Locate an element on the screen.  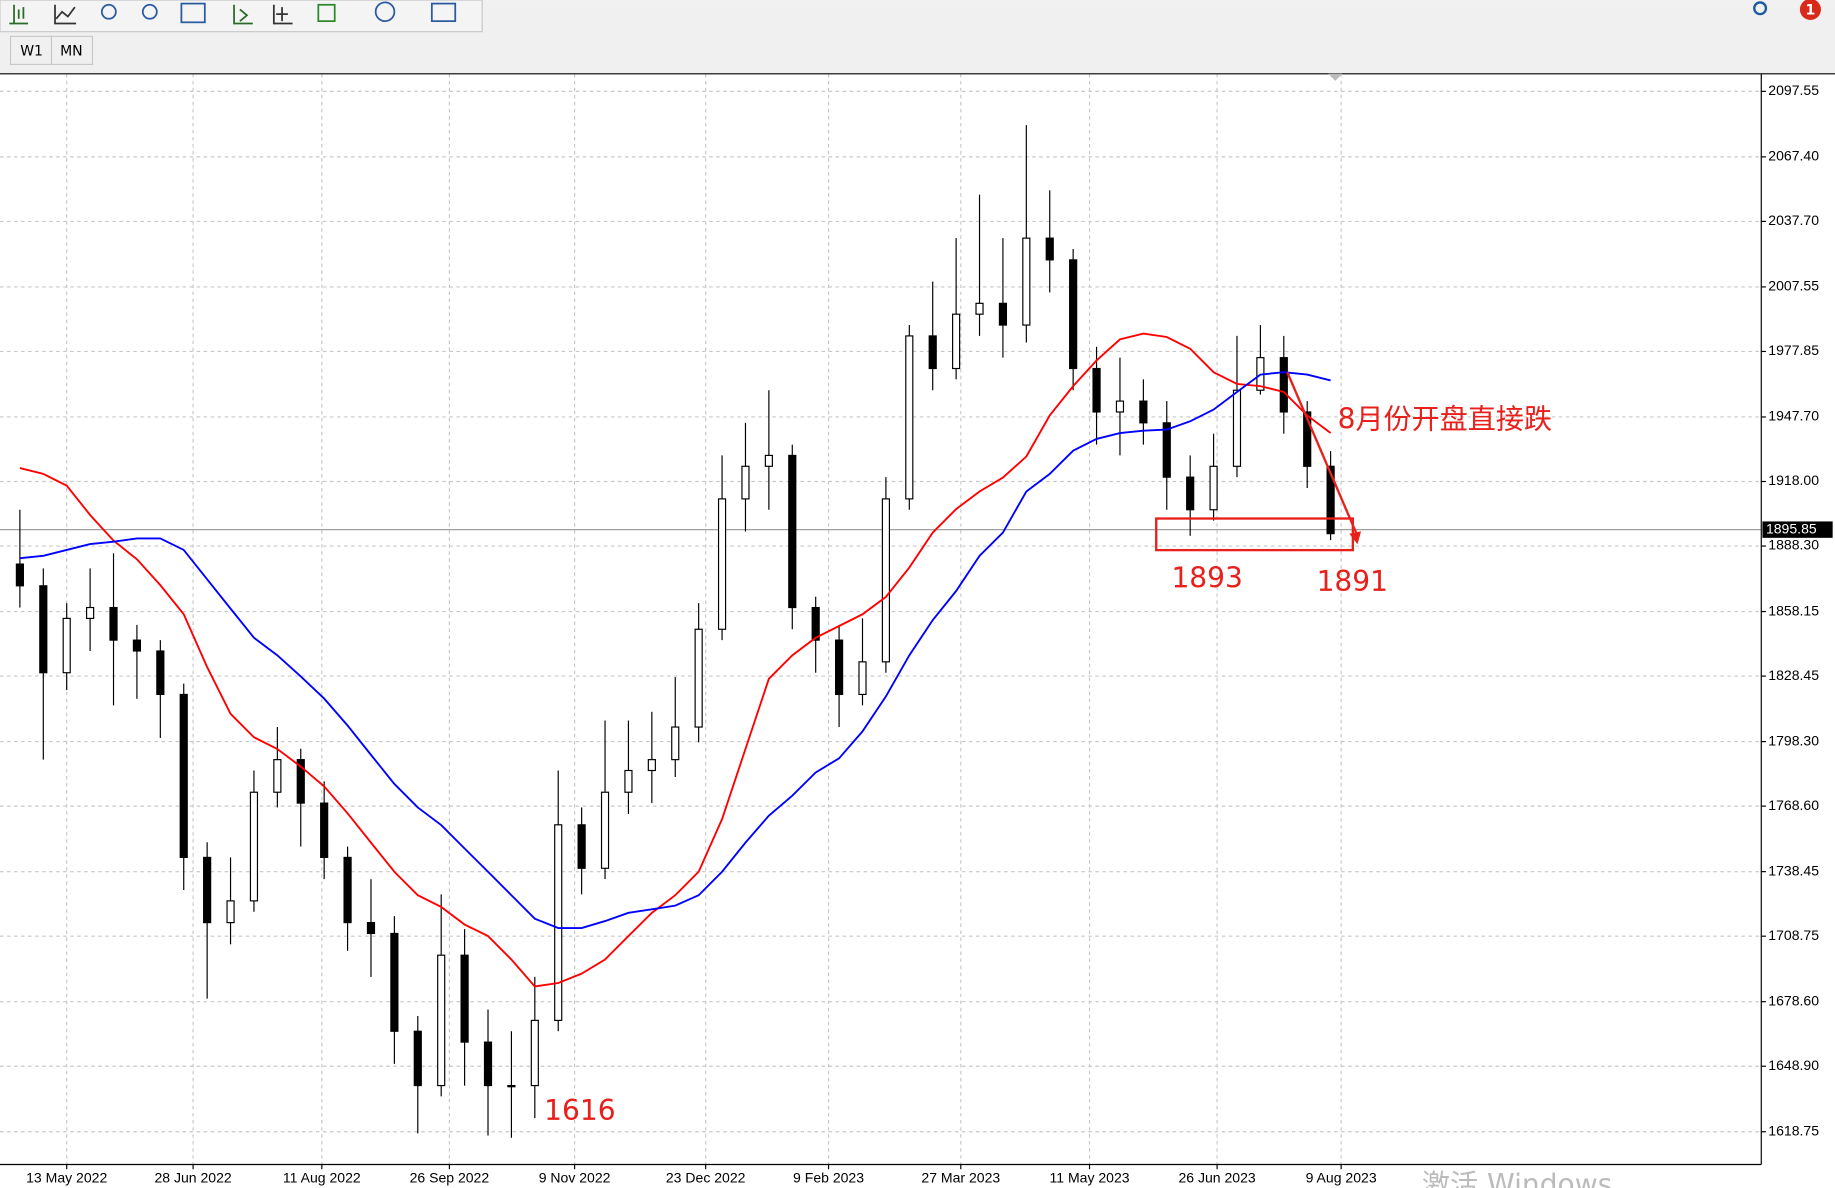
toolbar-icons is located at coordinates (233, 13).